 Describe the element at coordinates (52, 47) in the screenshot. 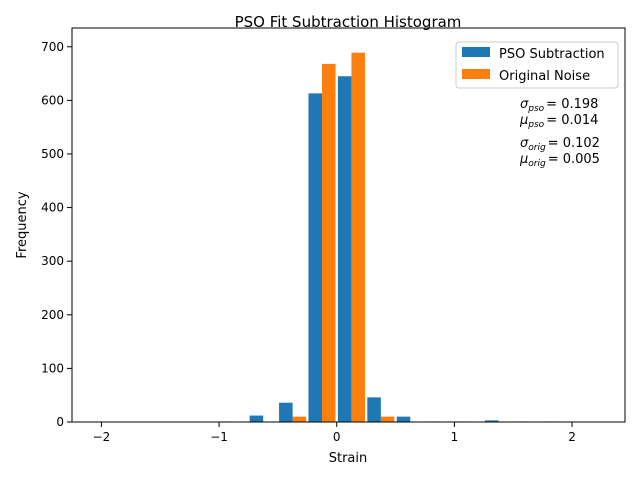

I see `y-tick-label: 700` at that location.